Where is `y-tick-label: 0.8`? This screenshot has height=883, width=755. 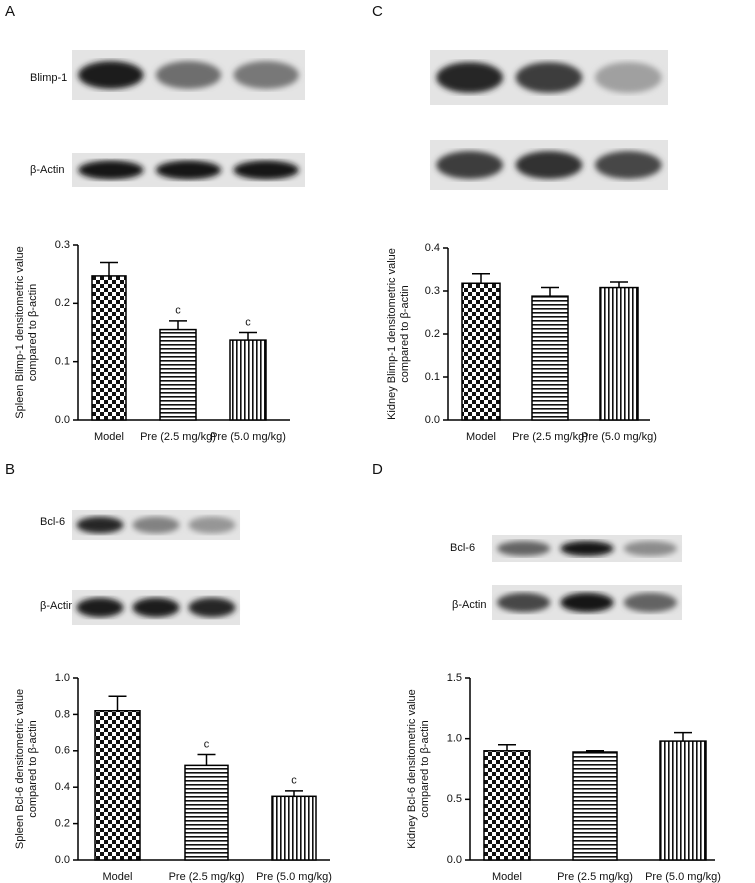
y-tick-label: 0.8 is located at coordinates (62, 714).